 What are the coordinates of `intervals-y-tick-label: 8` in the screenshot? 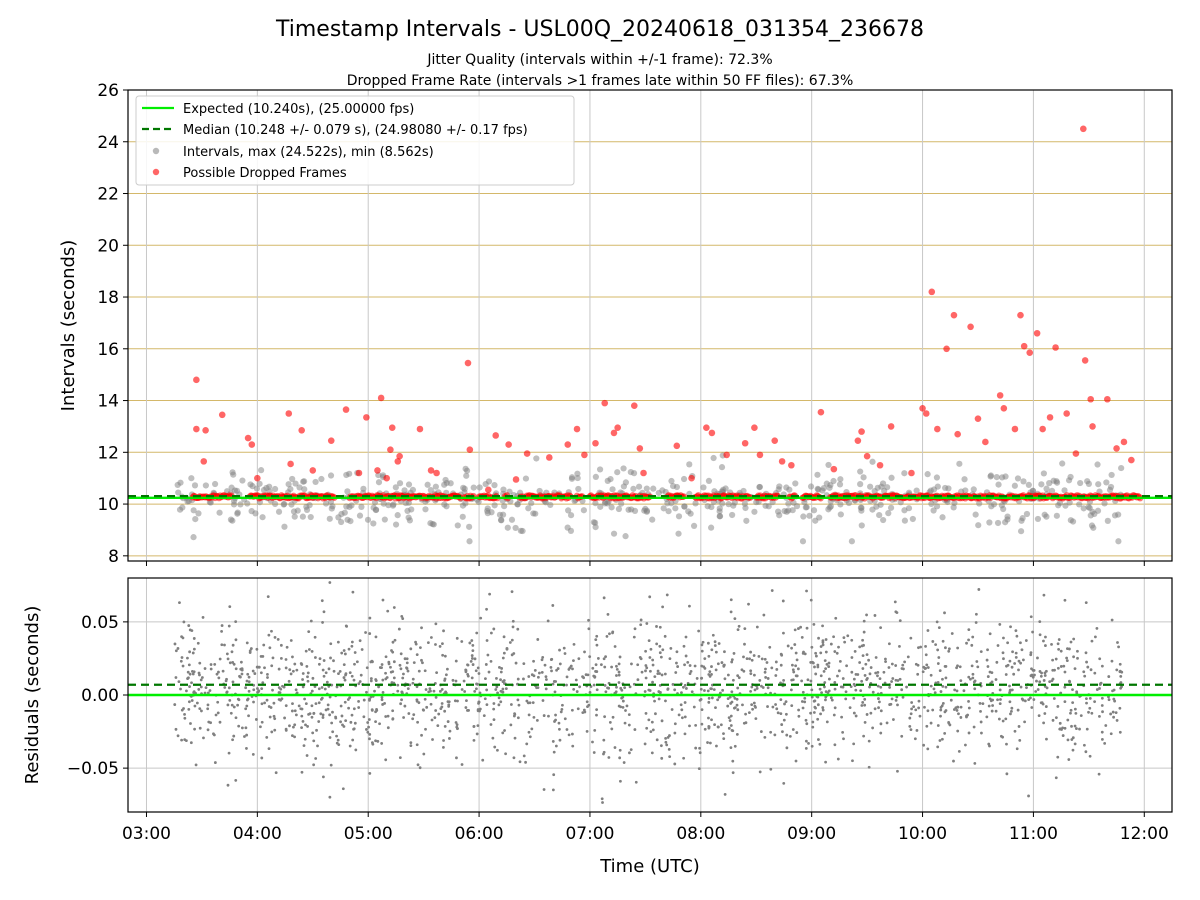 It's located at (113, 557).